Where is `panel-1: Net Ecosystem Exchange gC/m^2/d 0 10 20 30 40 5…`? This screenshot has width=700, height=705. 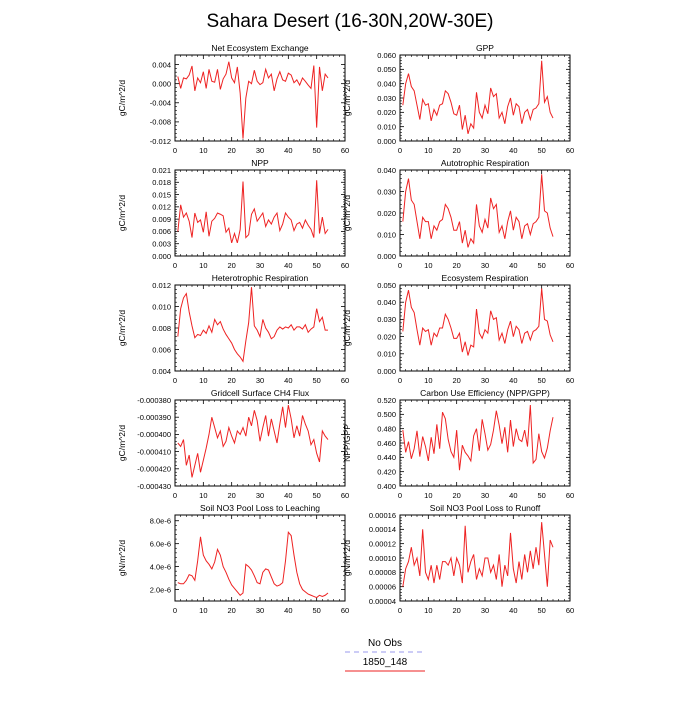
panel-1: Net Ecosystem Exchange gC/m^2/d 0 10 20 30 40 5… is located at coordinates (233, 99).